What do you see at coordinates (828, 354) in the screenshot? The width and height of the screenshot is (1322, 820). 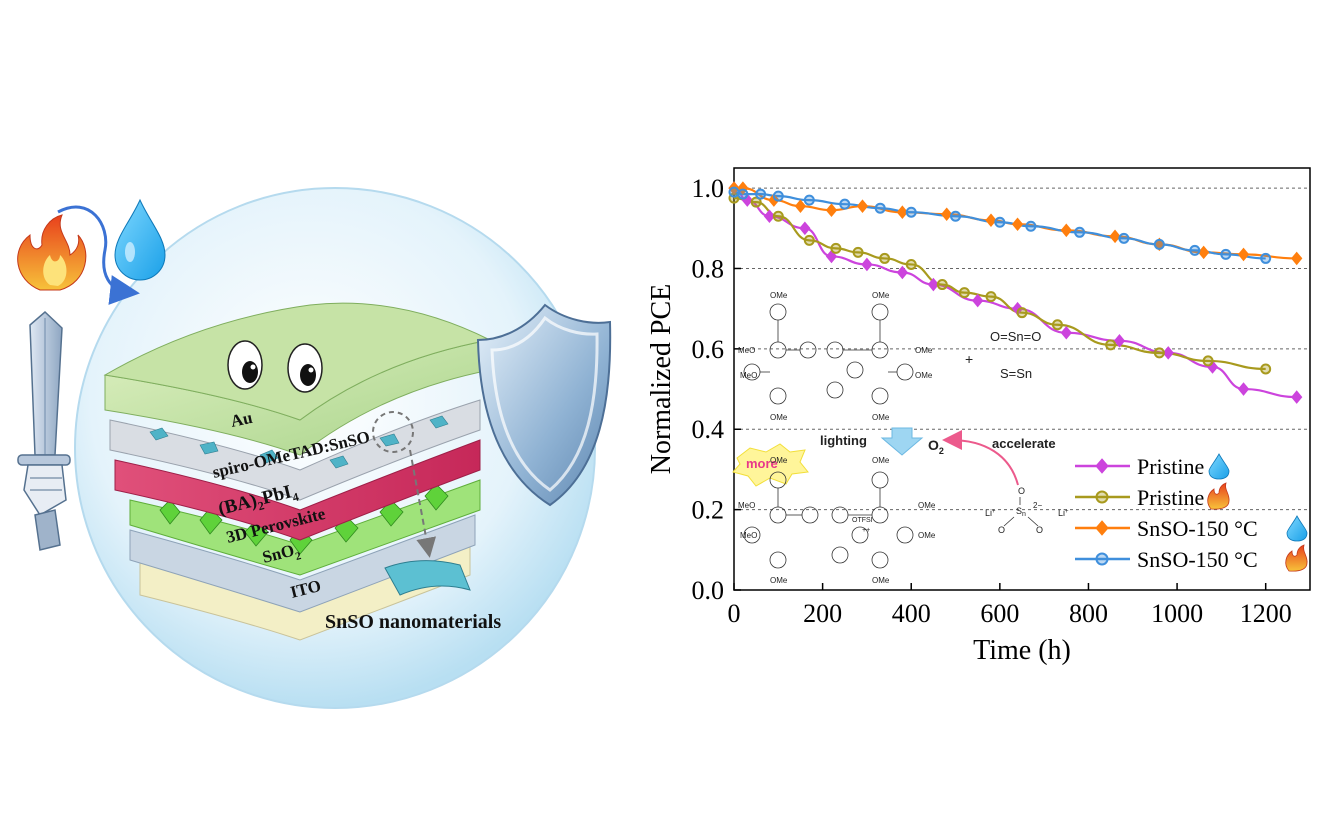 I see `spiro-neutral-structure` at bounding box center [828, 354].